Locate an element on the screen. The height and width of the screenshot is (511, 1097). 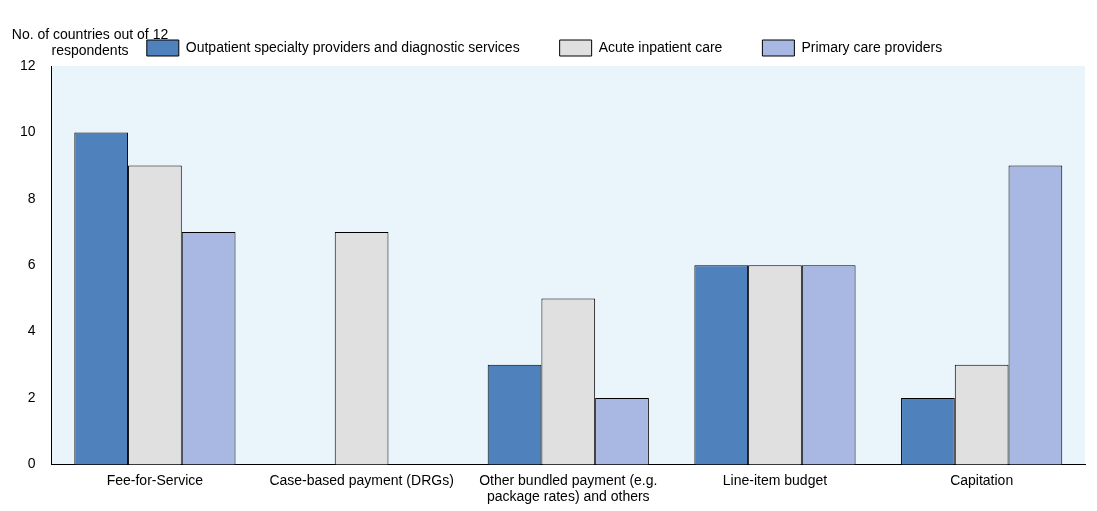
legend-label: Primary care providers is located at coordinates (872, 46).